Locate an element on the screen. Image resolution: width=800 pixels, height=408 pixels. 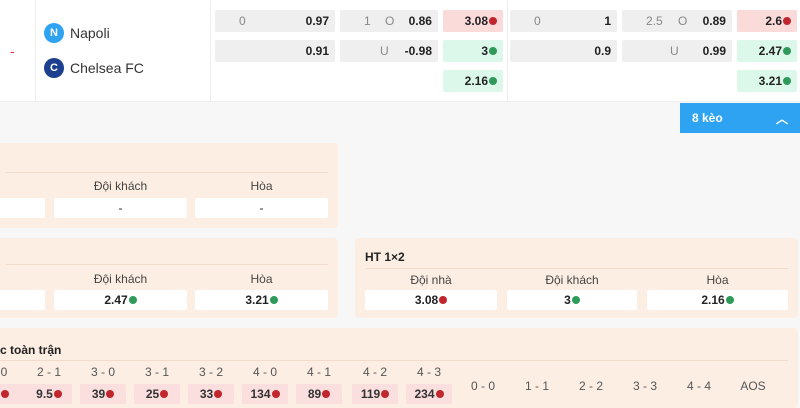
odds-away: - is located at coordinates (120, 208).